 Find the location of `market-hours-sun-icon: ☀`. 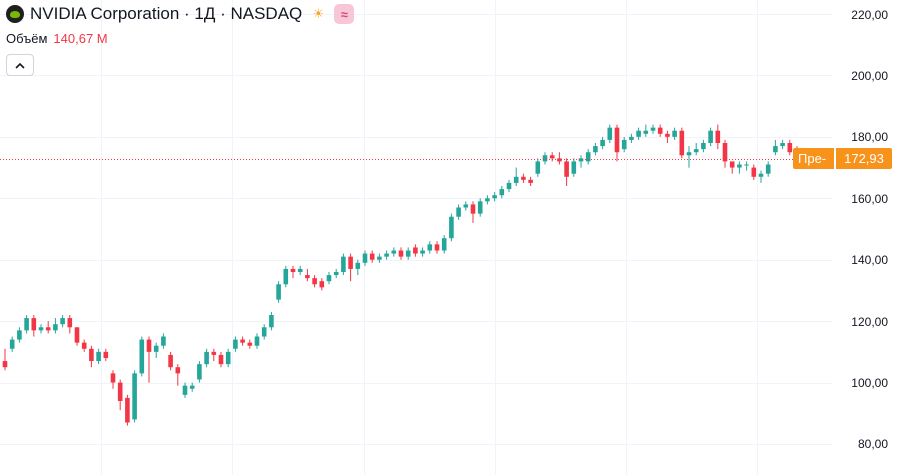

market-hours-sun-icon: ☀ is located at coordinates (318, 13).